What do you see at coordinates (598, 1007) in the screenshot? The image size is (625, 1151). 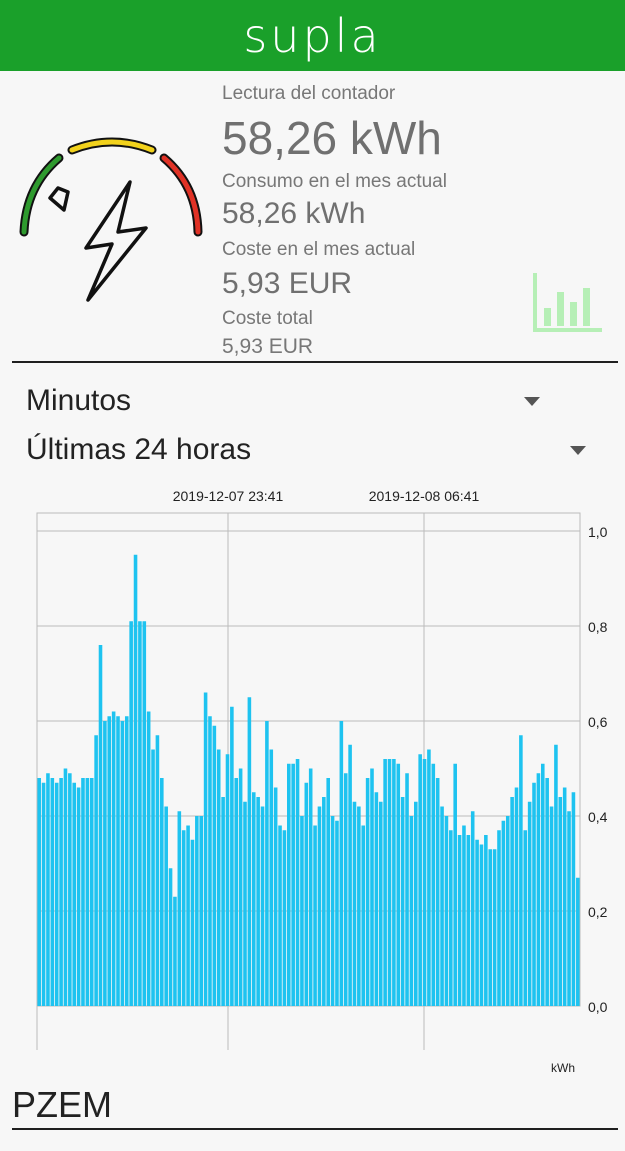 I see `y-tick-label: 0,0` at bounding box center [598, 1007].